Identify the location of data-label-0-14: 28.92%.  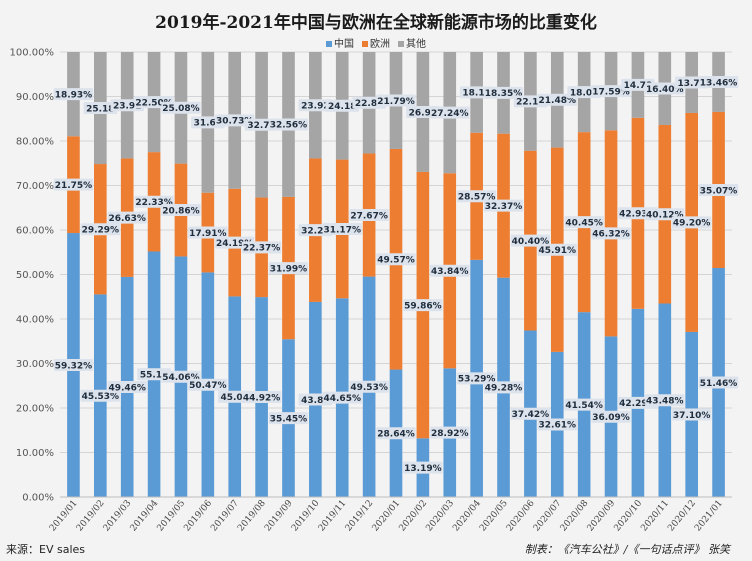
(450, 434).